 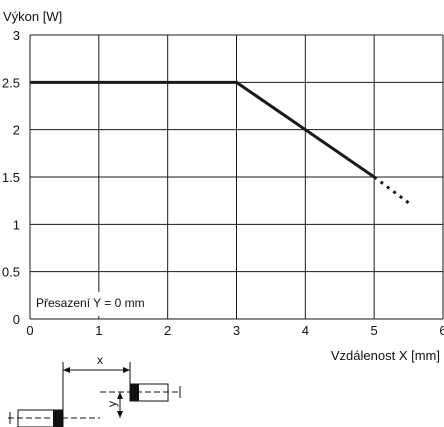 I want to click on x-axis-label: Vzdálenost X [mm], so click(x=385, y=355).